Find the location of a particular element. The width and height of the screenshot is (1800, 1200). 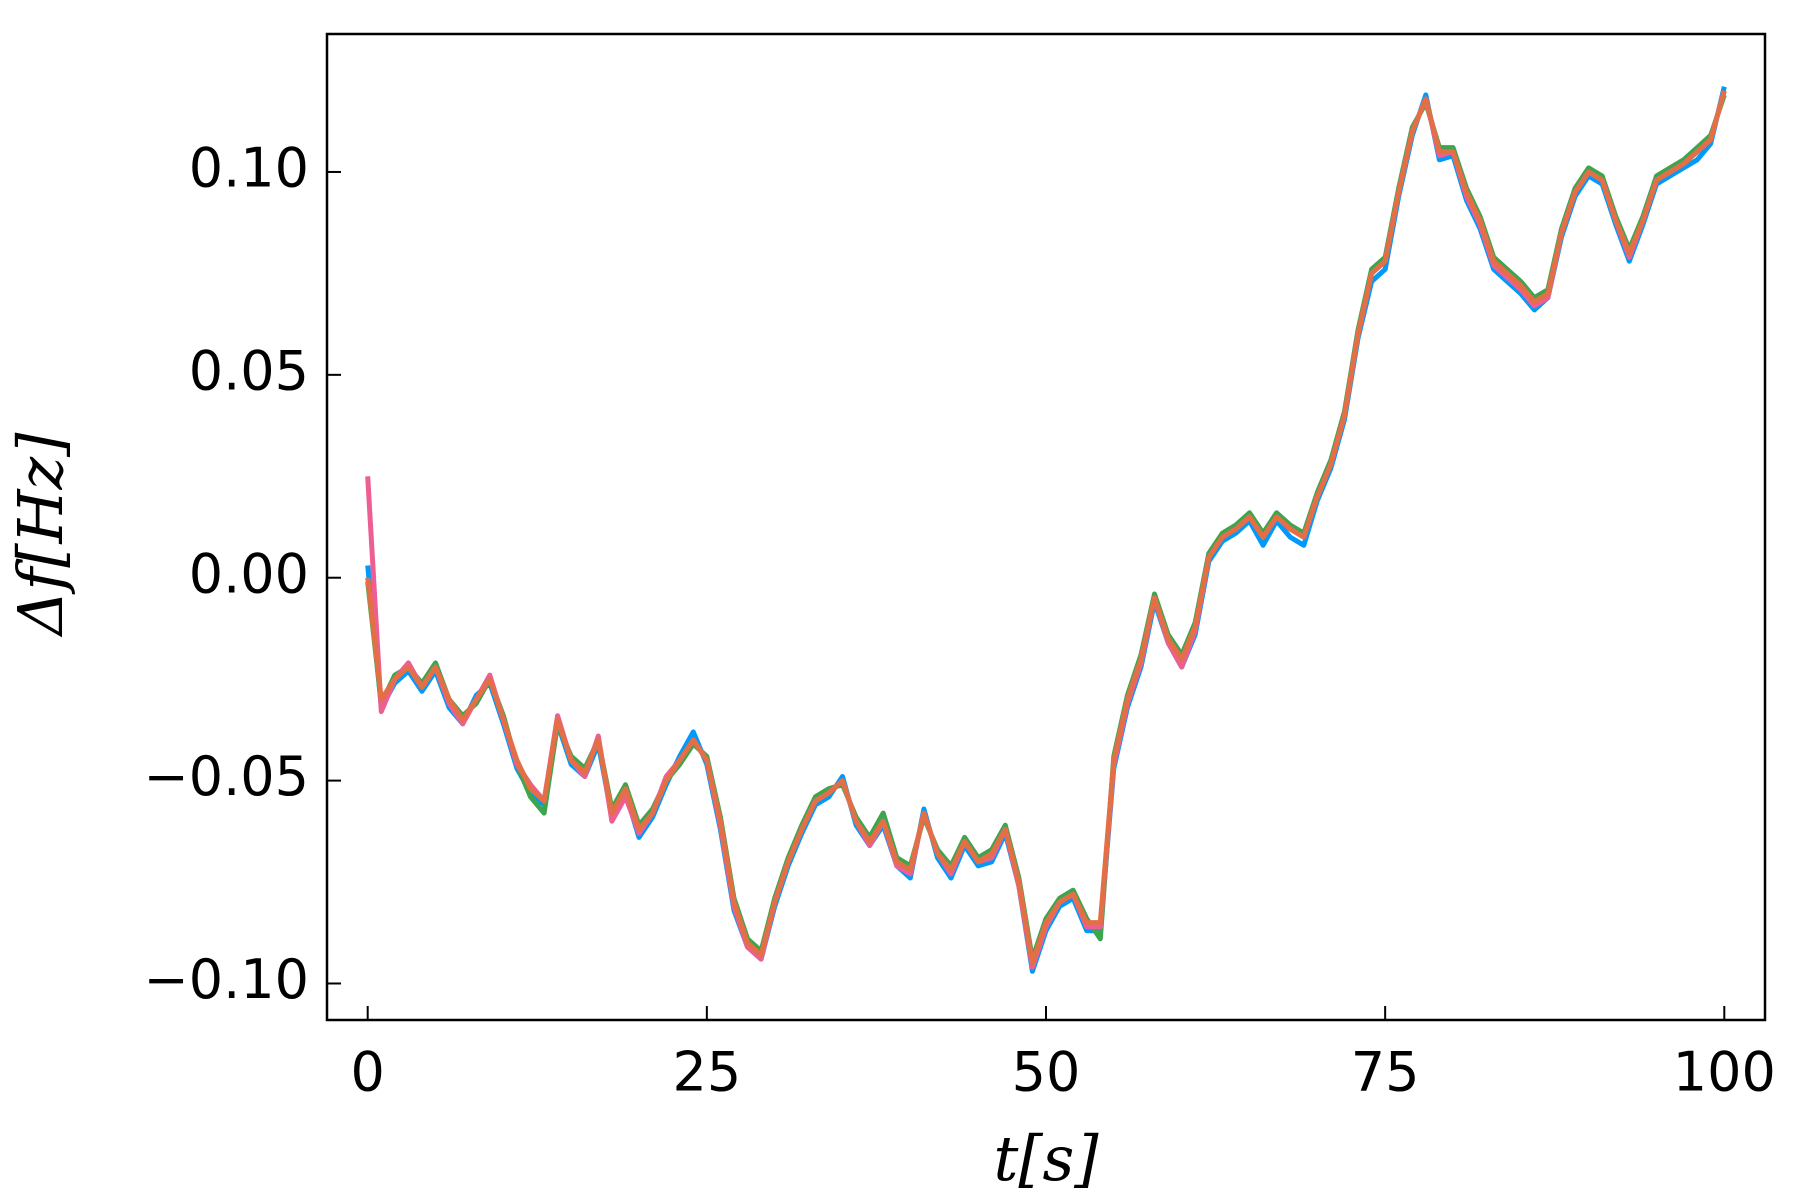

y-tick-label: −0.05 is located at coordinates (226, 776).